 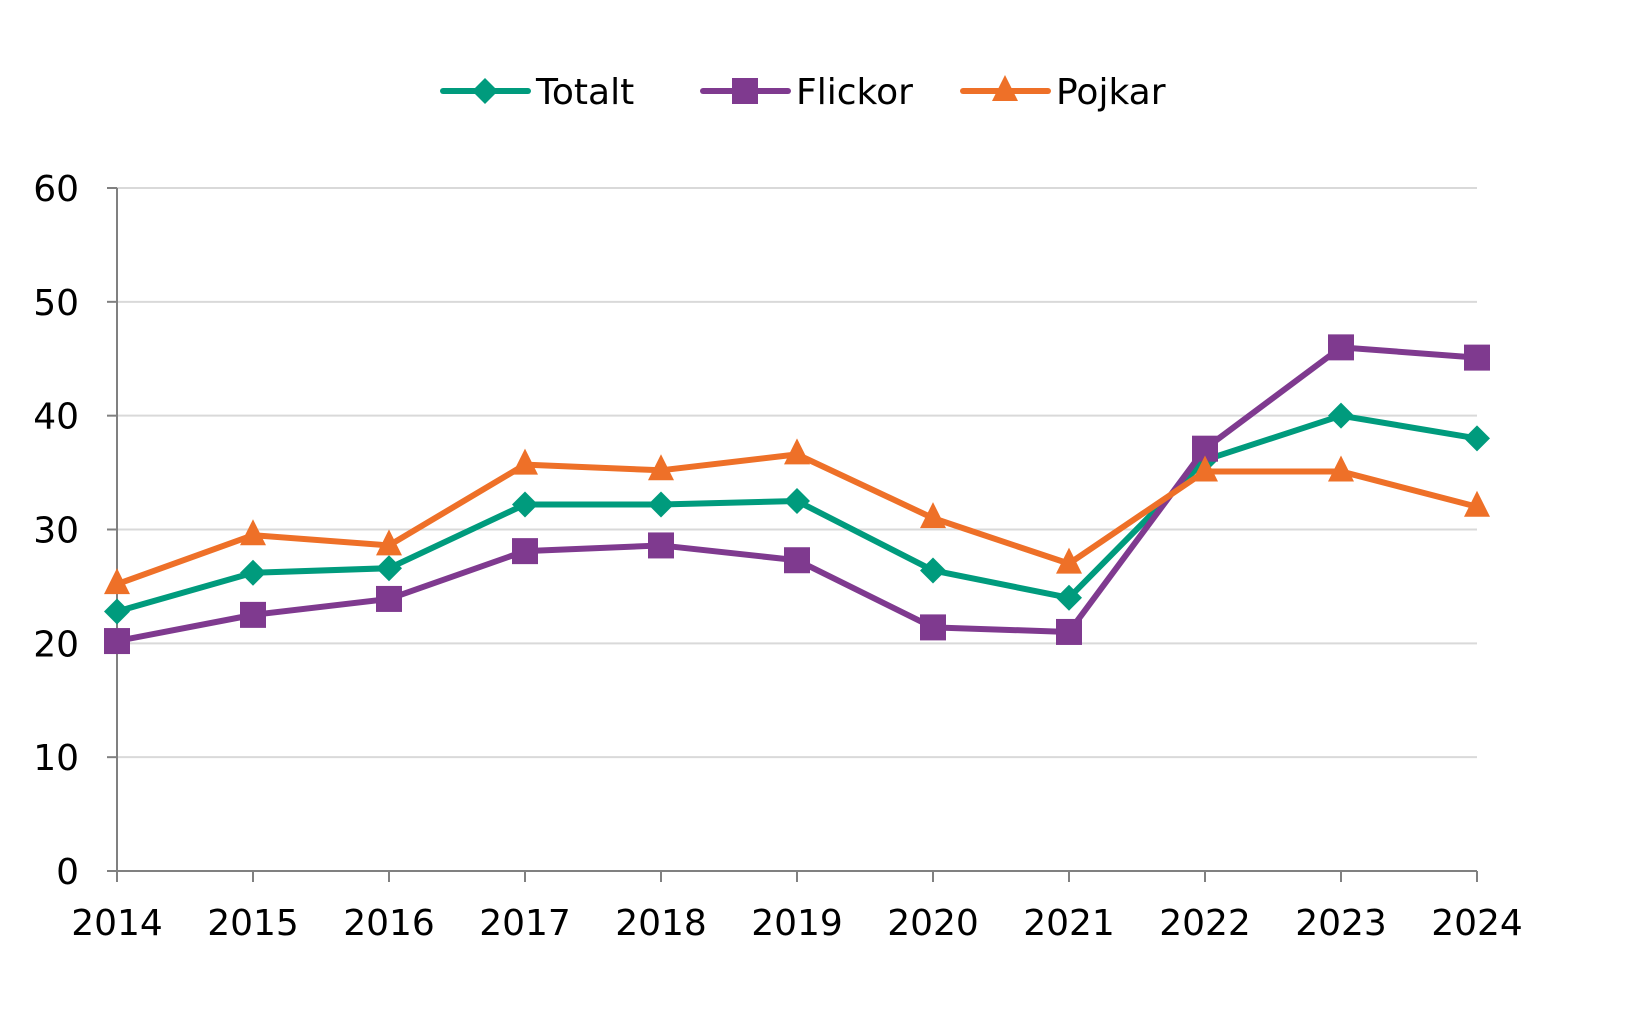 I want to click on legend-label: Totalt, so click(x=584, y=92).